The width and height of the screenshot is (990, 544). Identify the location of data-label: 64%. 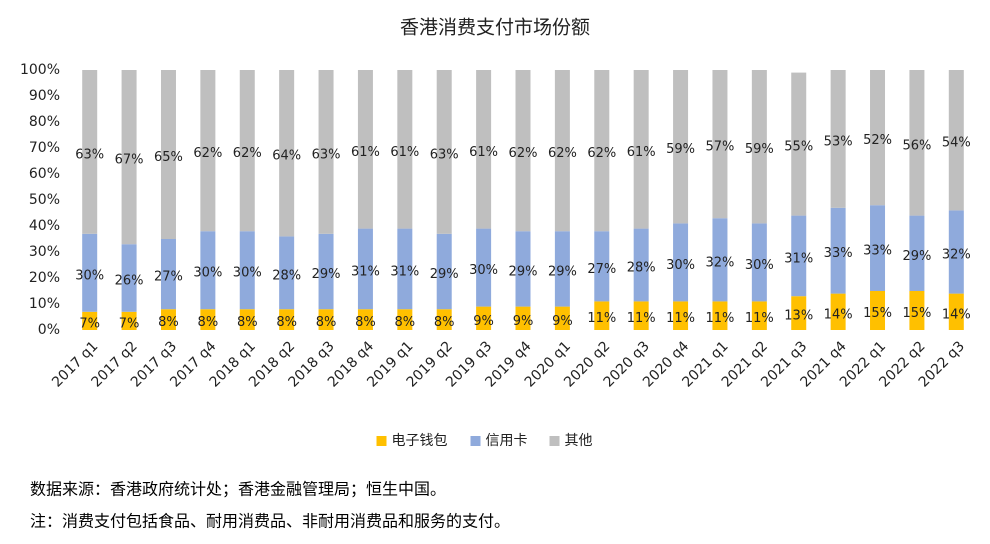
(286, 156).